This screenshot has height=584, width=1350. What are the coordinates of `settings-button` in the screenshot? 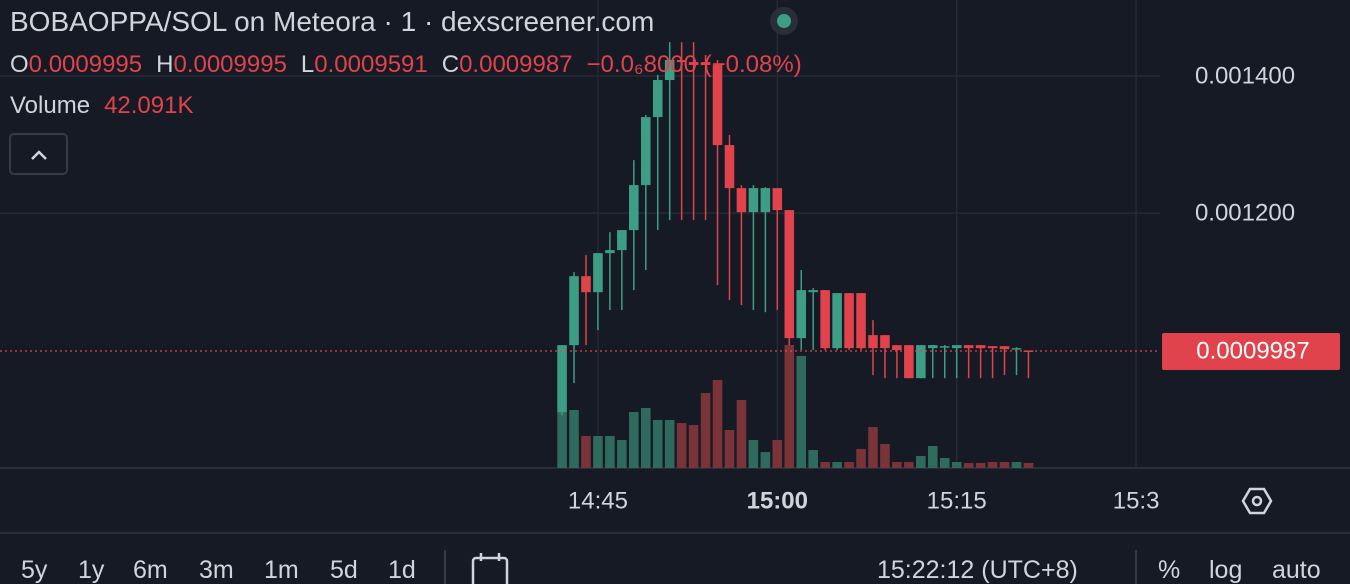 It's located at (1257, 501).